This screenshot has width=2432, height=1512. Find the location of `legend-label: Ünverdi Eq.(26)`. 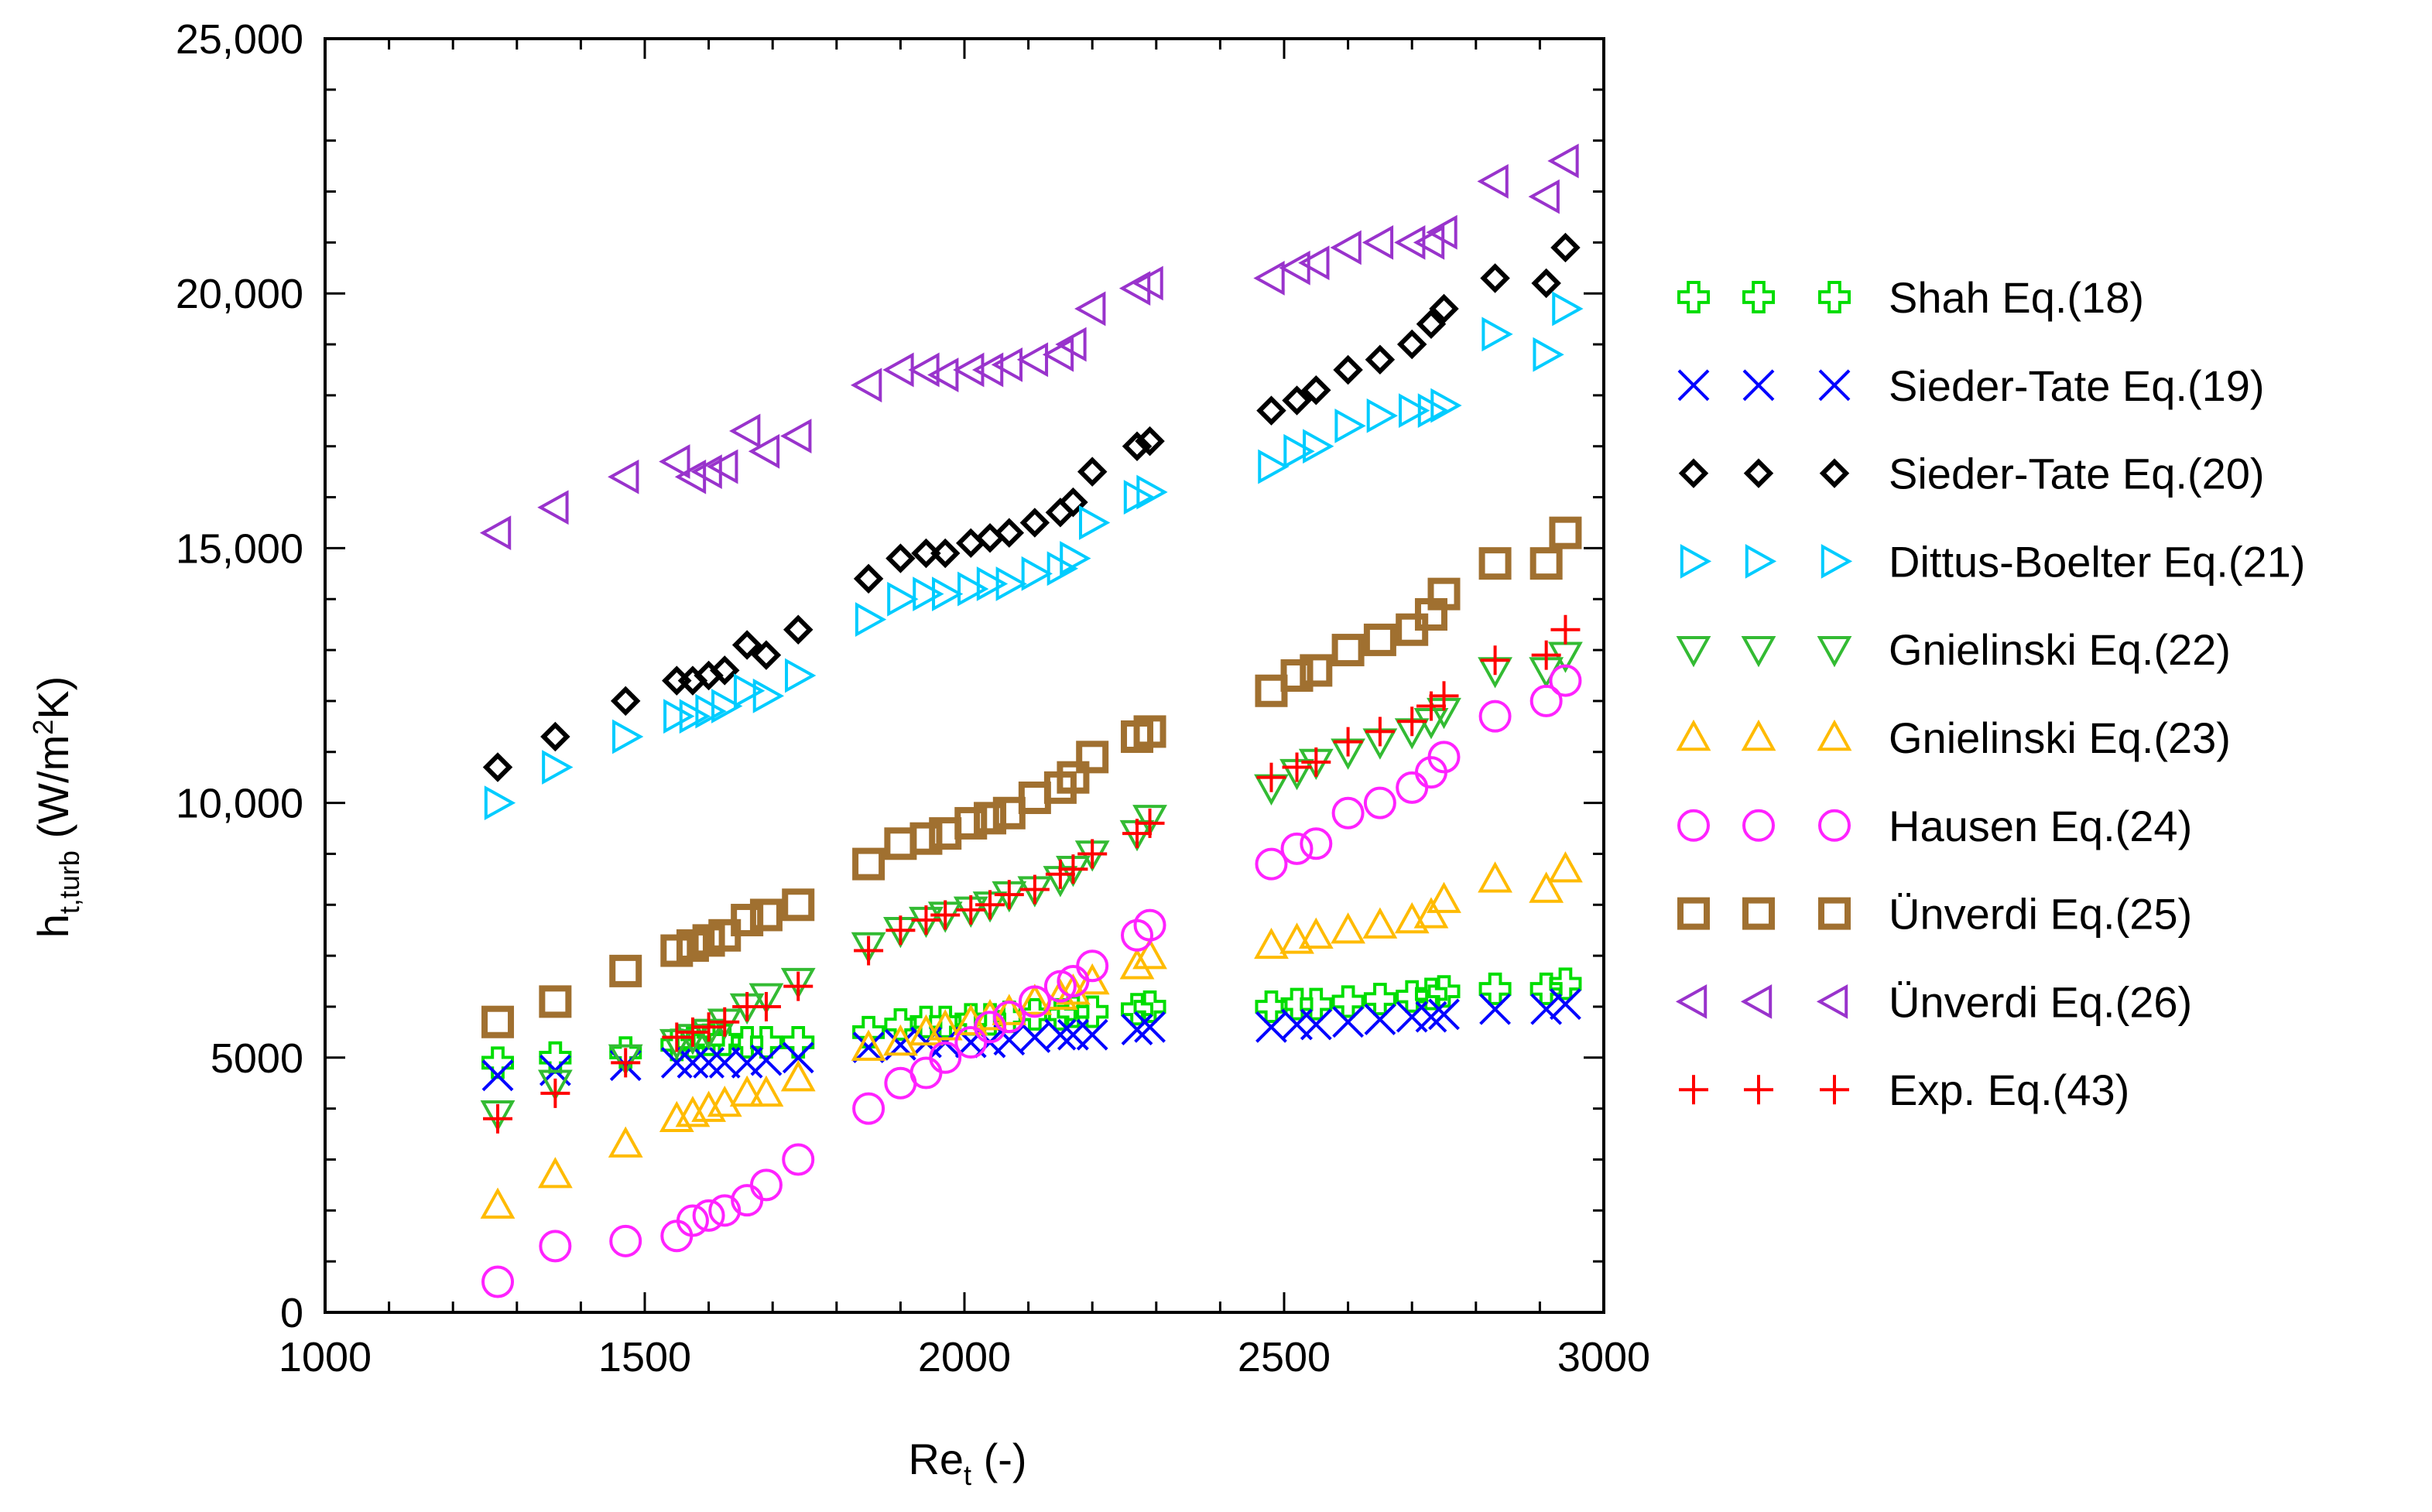

legend-label: Ünverdi Eq.(26) is located at coordinates (2040, 1001).